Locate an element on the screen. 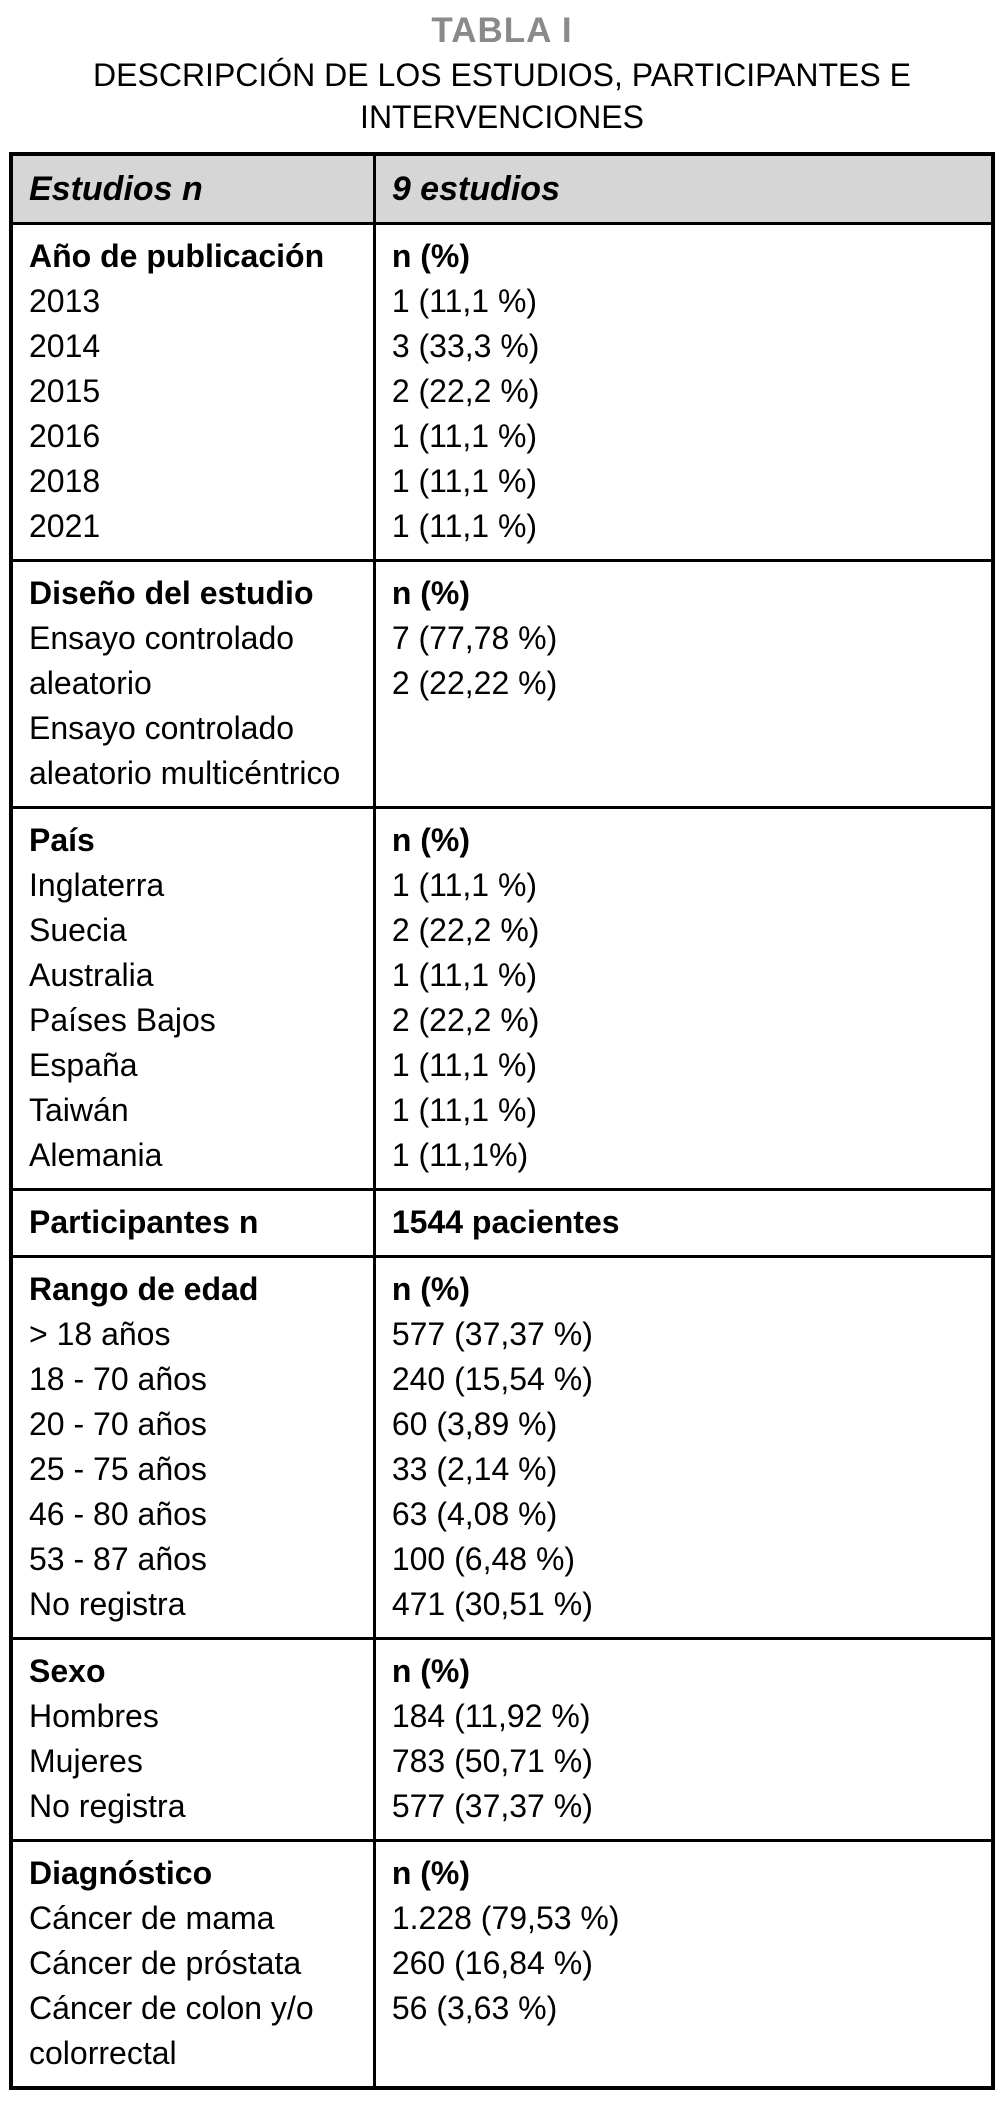 This screenshot has height=2102, width=1004. category-label: Hombres is located at coordinates (94, 1716).